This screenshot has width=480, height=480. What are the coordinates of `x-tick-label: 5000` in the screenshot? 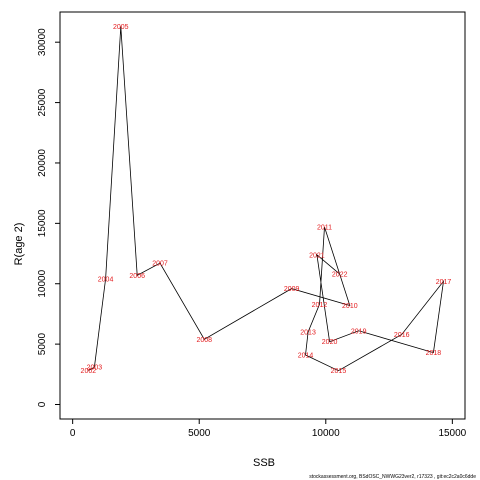 It's located at (199, 433).